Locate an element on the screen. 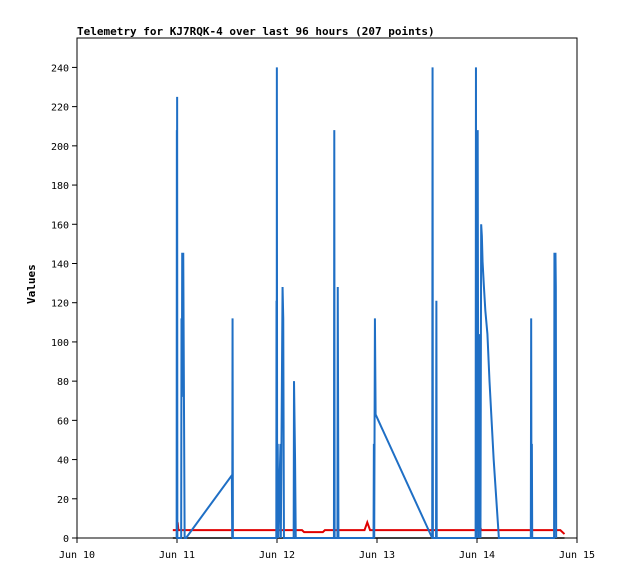 The image size is (618, 579). y-tick-label: 0 is located at coordinates (66, 539).